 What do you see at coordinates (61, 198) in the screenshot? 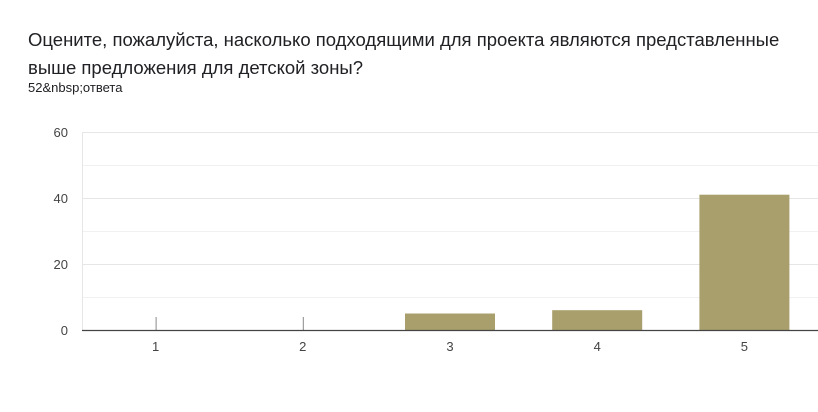
I see `y-tick-label: 40` at bounding box center [61, 198].